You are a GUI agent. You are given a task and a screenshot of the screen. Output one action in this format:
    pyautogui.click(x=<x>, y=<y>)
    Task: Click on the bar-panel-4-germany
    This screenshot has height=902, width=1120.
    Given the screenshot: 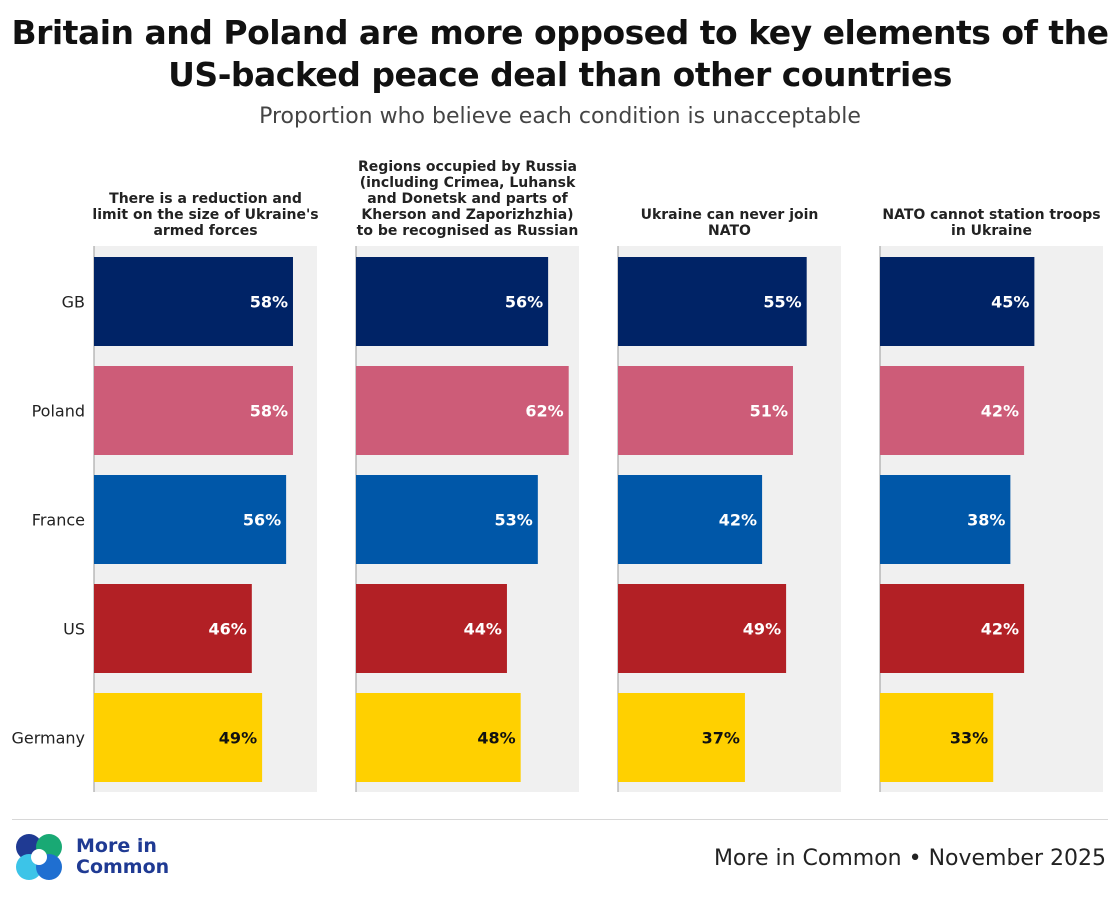 What is the action you would take?
    pyautogui.click(x=937, y=737)
    